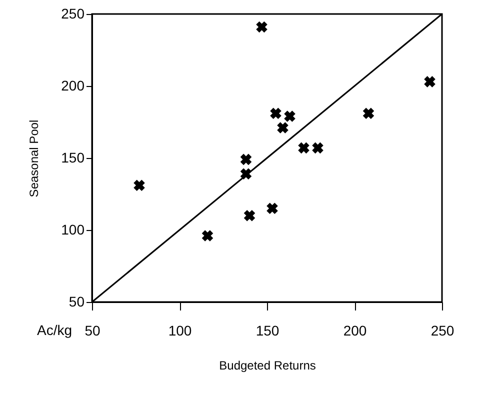 This screenshot has width=504, height=404. Describe the element at coordinates (73, 86) in the screenshot. I see `y-tick-label: 200` at that location.